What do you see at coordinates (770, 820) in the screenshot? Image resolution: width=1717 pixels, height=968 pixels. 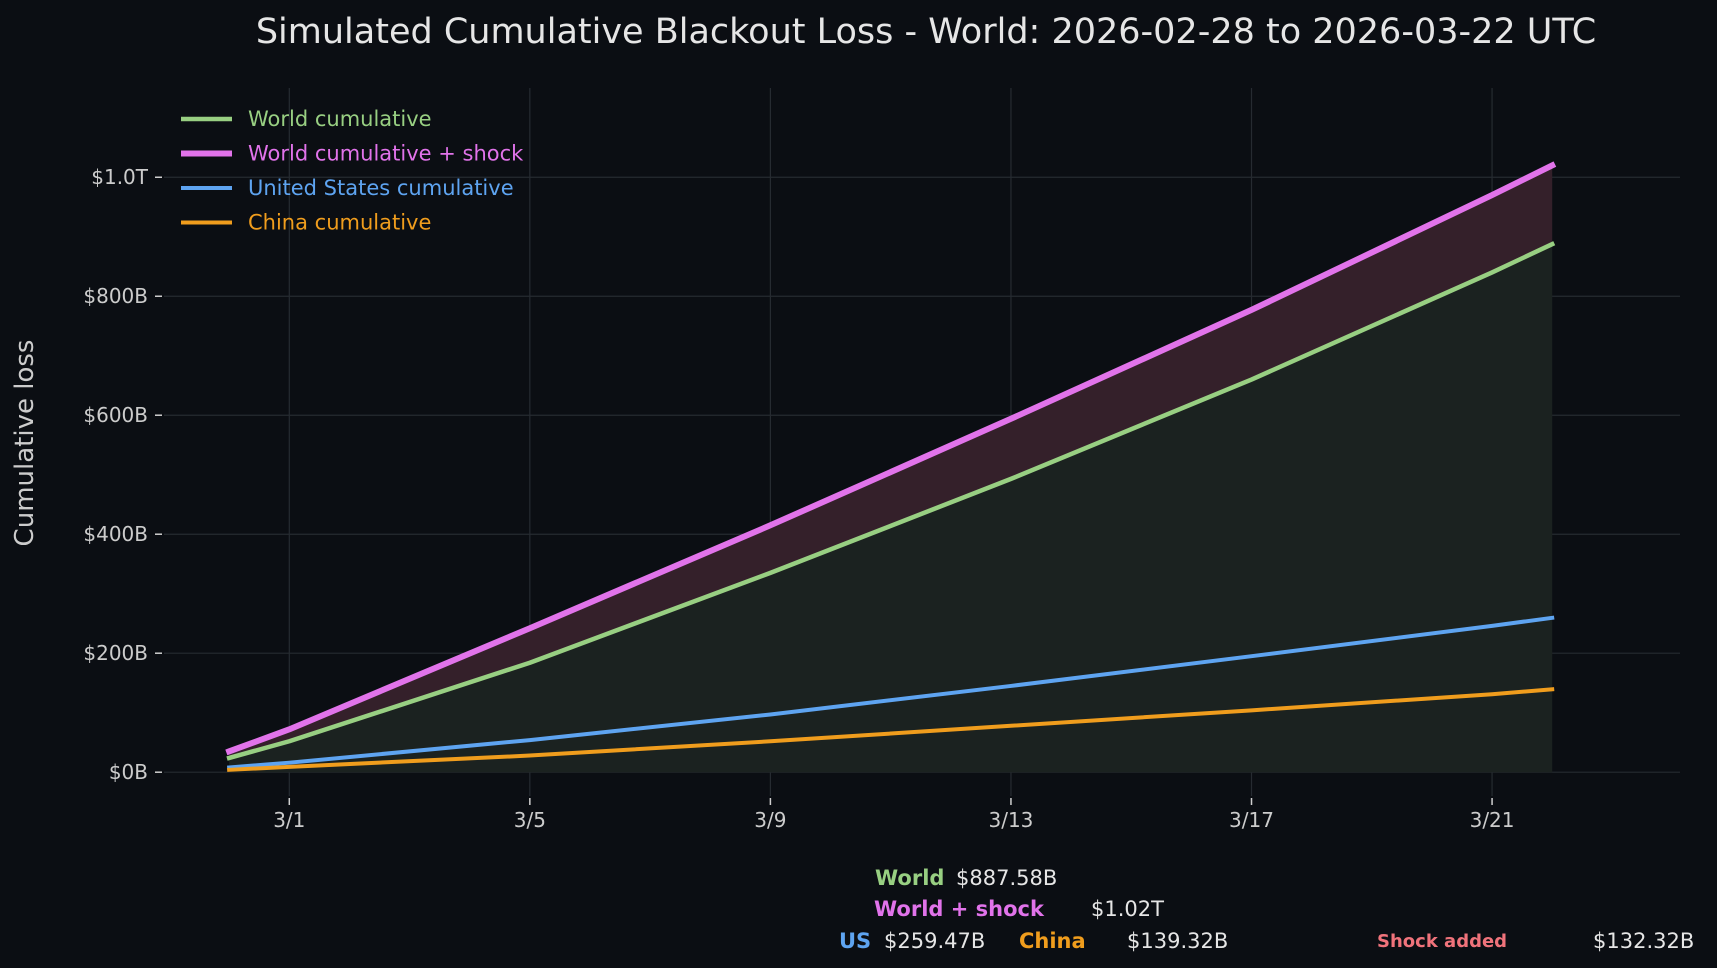 I see `x-tick-label: 3/9` at bounding box center [770, 820].